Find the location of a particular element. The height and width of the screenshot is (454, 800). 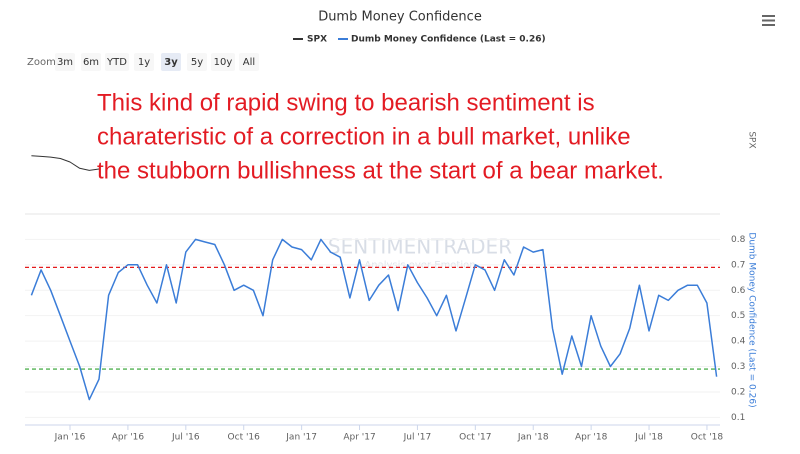

x-tick-label: Jul '18 is located at coordinates (648, 438).